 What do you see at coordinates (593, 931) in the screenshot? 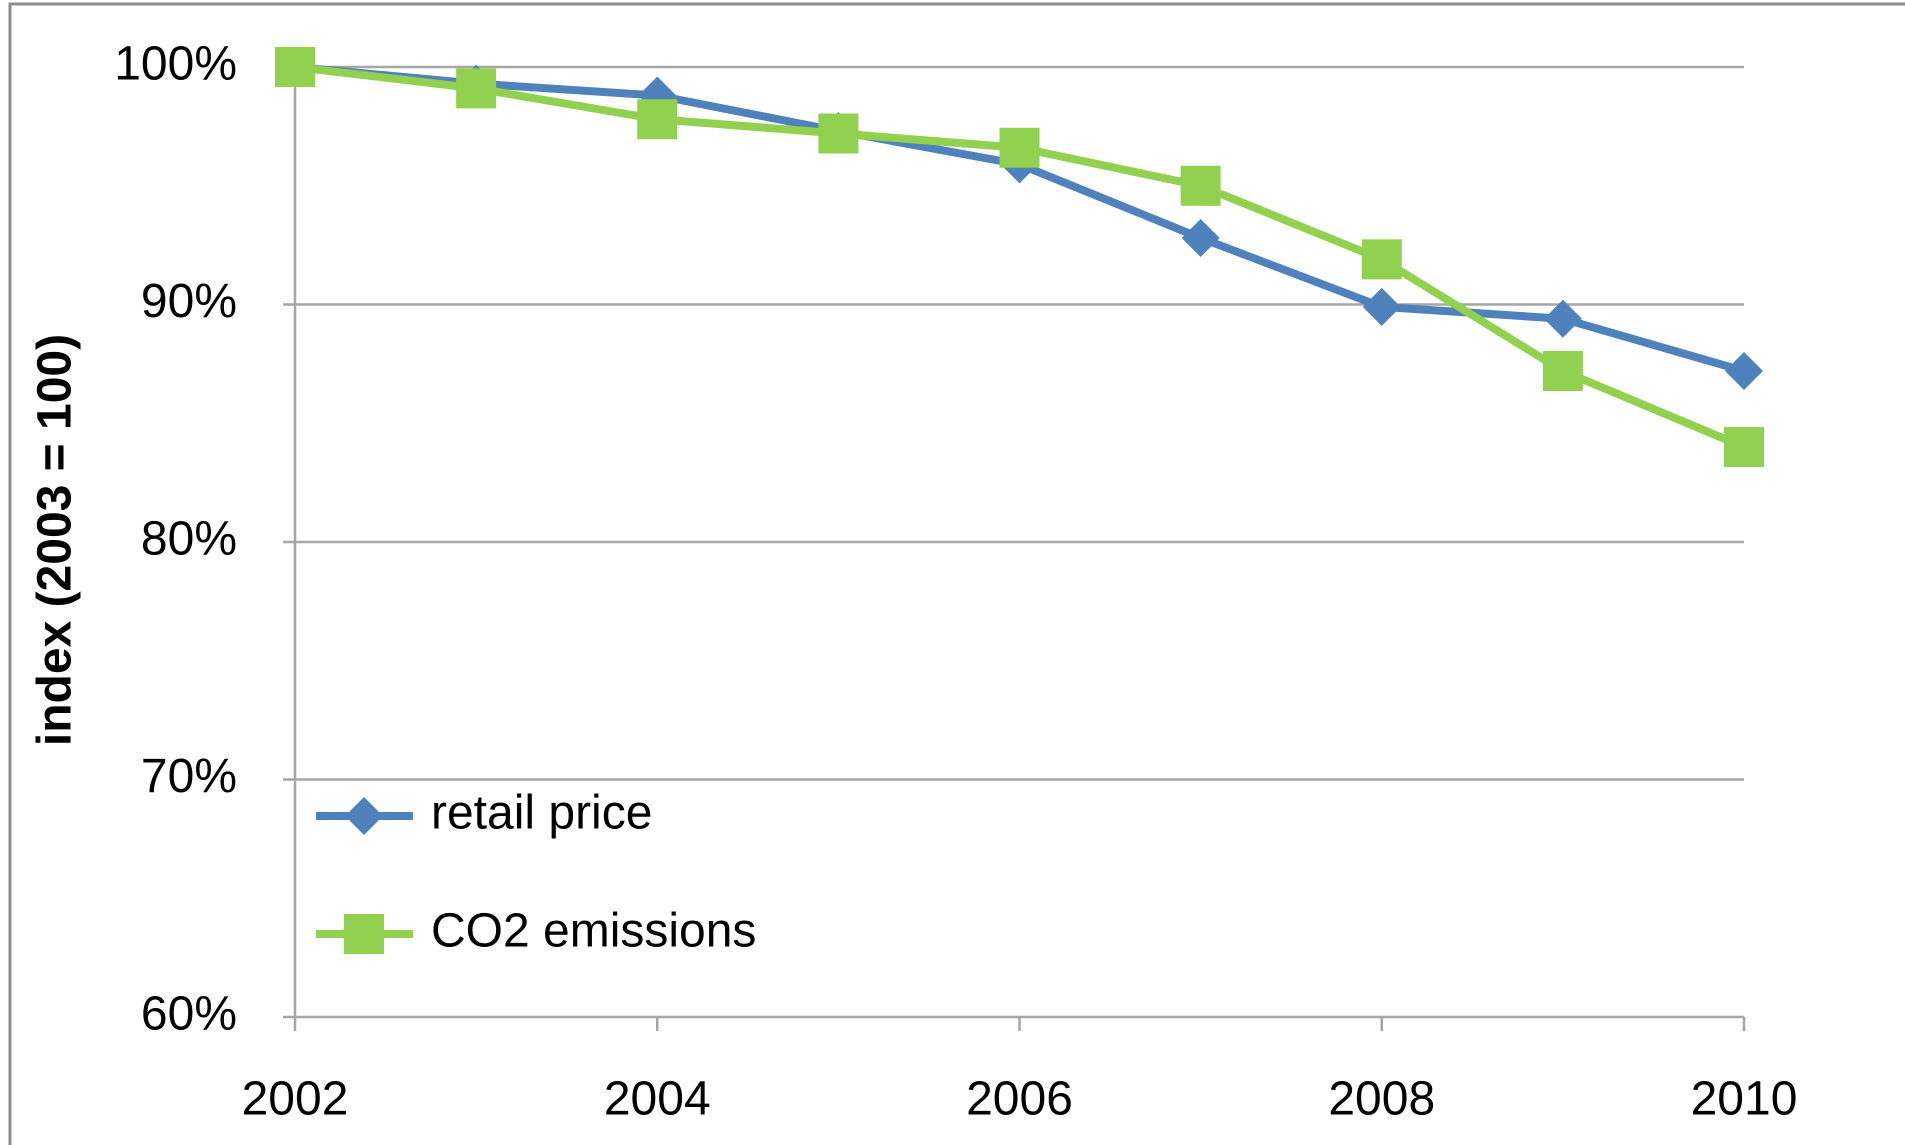
I see `legend-label: CO2 emissions` at bounding box center [593, 931].